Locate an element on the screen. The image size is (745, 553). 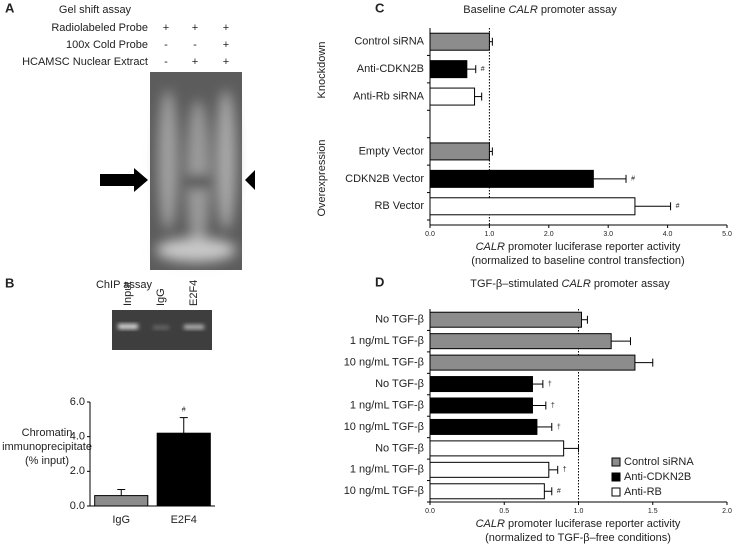
category-label: CDKN2B Vector is located at coordinates (384, 179).